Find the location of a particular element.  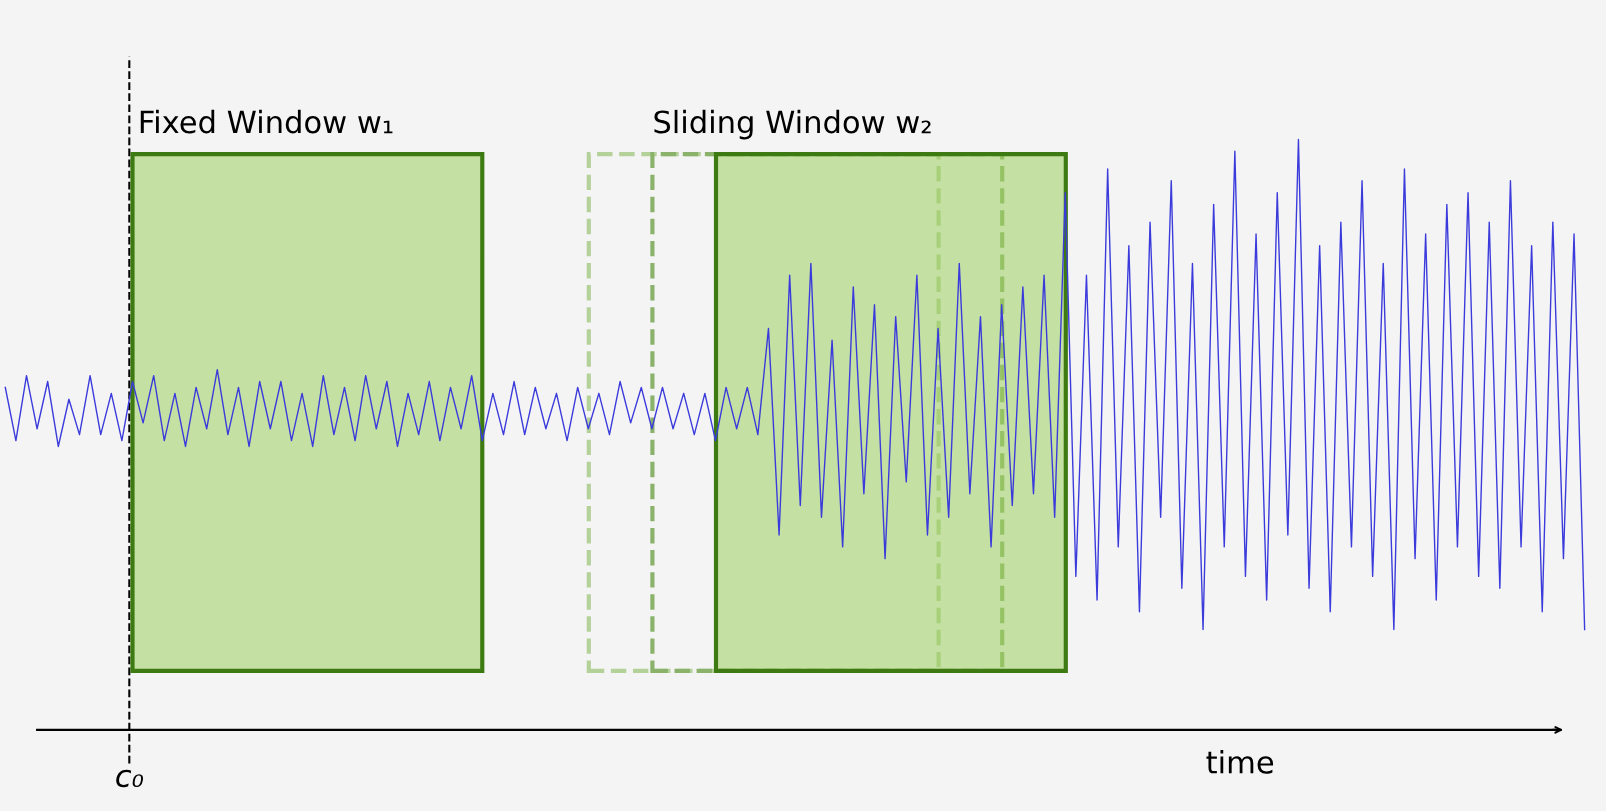

text: Fixed Window w₁ is located at coordinates (266, 121).